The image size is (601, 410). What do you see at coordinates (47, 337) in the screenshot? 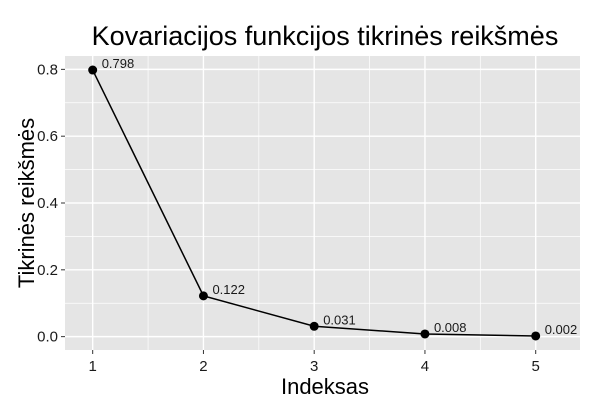
I see `y-tick-label: 0.0` at bounding box center [47, 337].